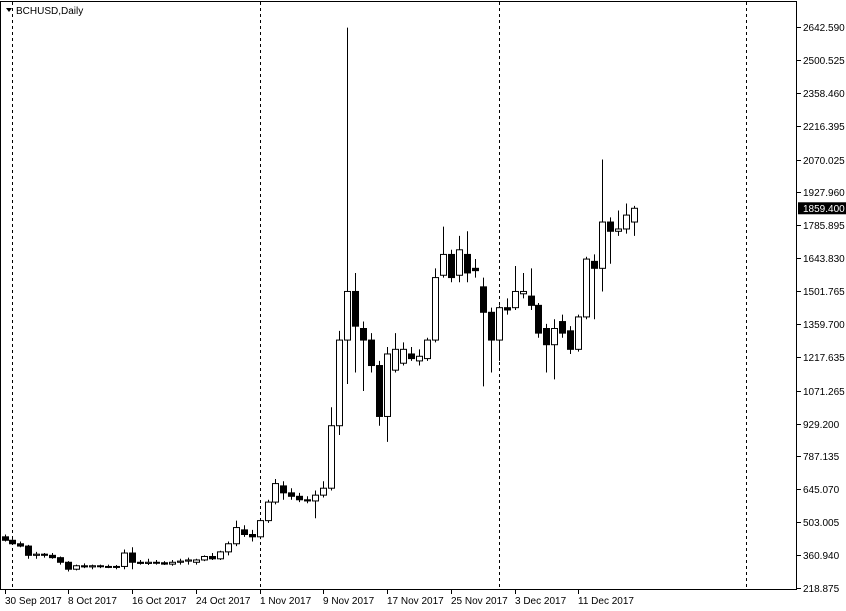 The image size is (846, 611). I want to click on y-tick-label: 1217.635, so click(824, 358).